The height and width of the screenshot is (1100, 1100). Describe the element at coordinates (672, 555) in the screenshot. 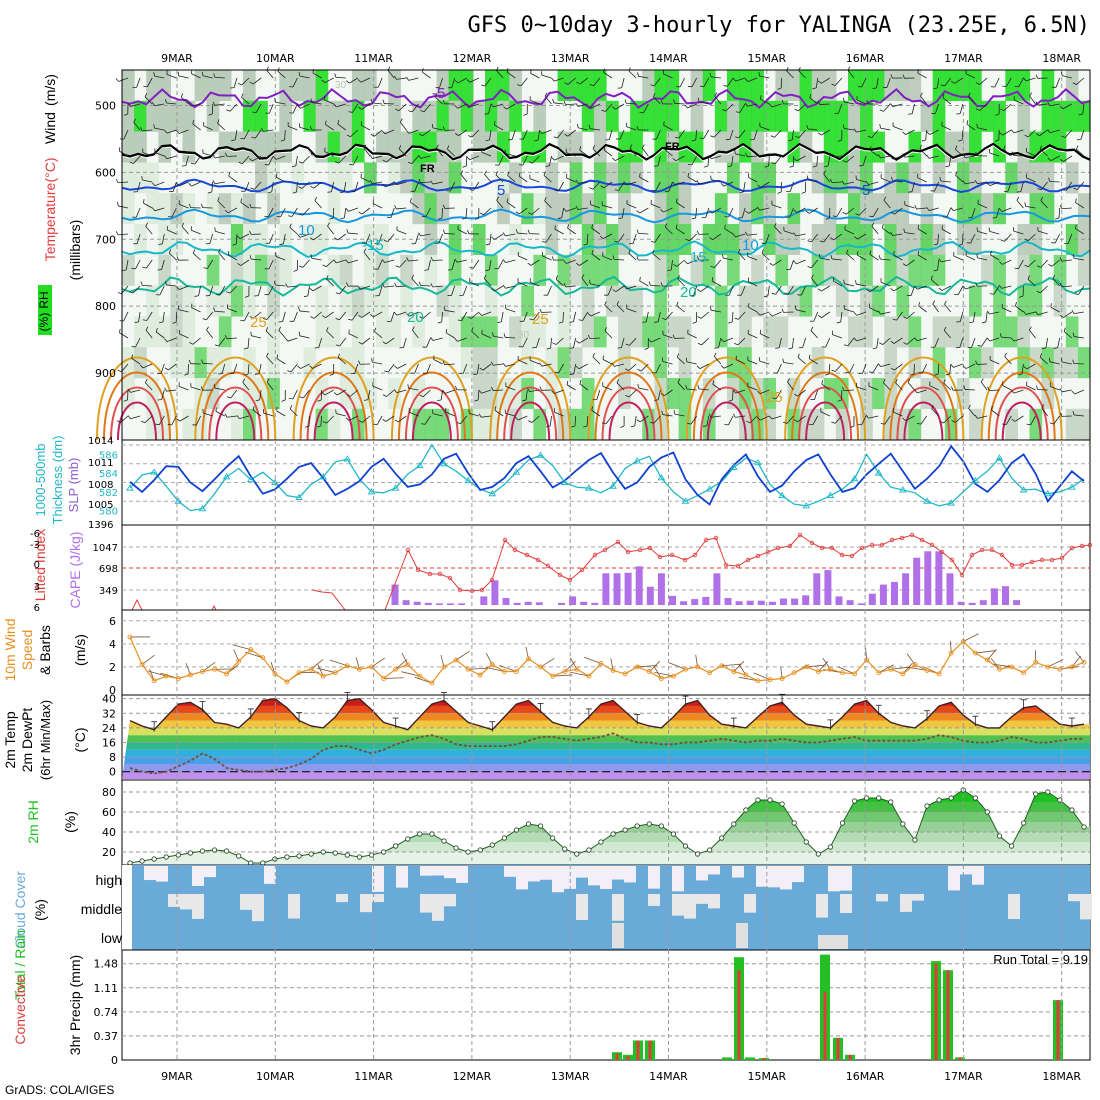

I see `lifted-index-point` at that location.